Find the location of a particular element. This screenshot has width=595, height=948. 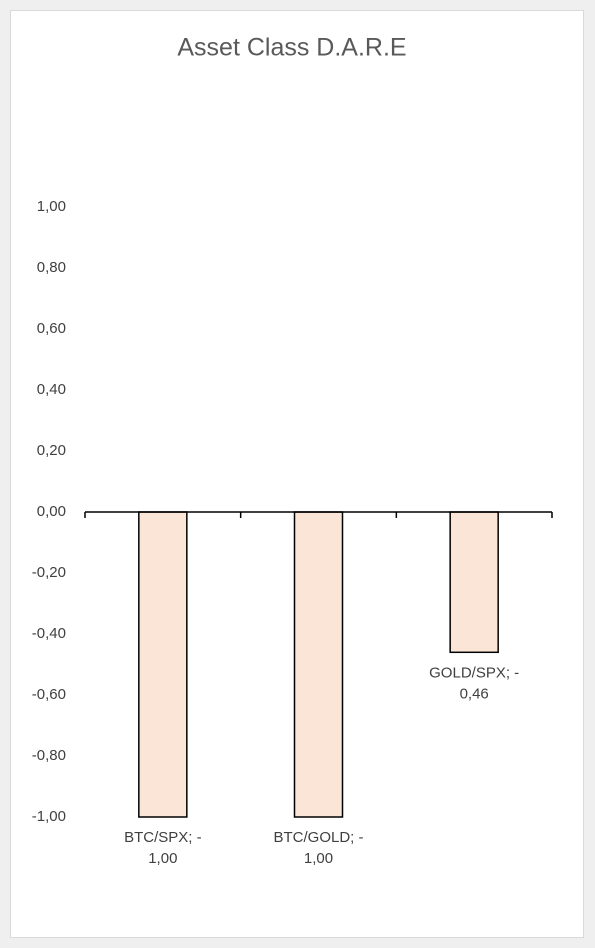

y-tick-label: 0,40 is located at coordinates (51, 389).